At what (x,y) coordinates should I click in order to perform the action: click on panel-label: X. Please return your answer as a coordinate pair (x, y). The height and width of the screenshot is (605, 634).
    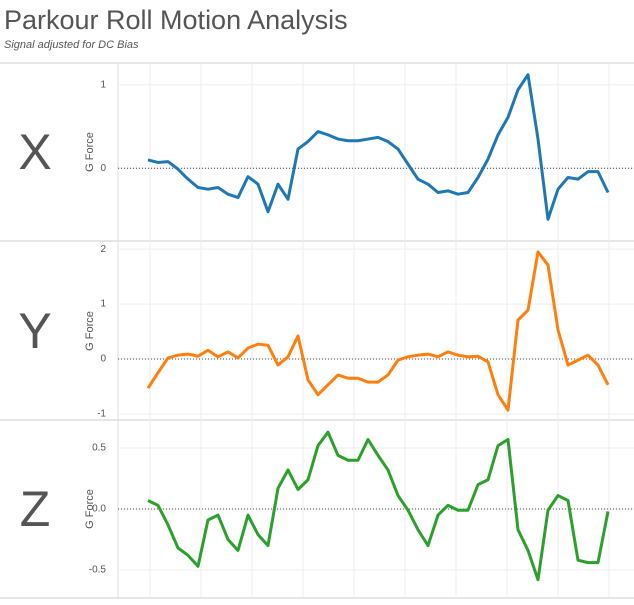
    Looking at the image, I should click on (34, 152).